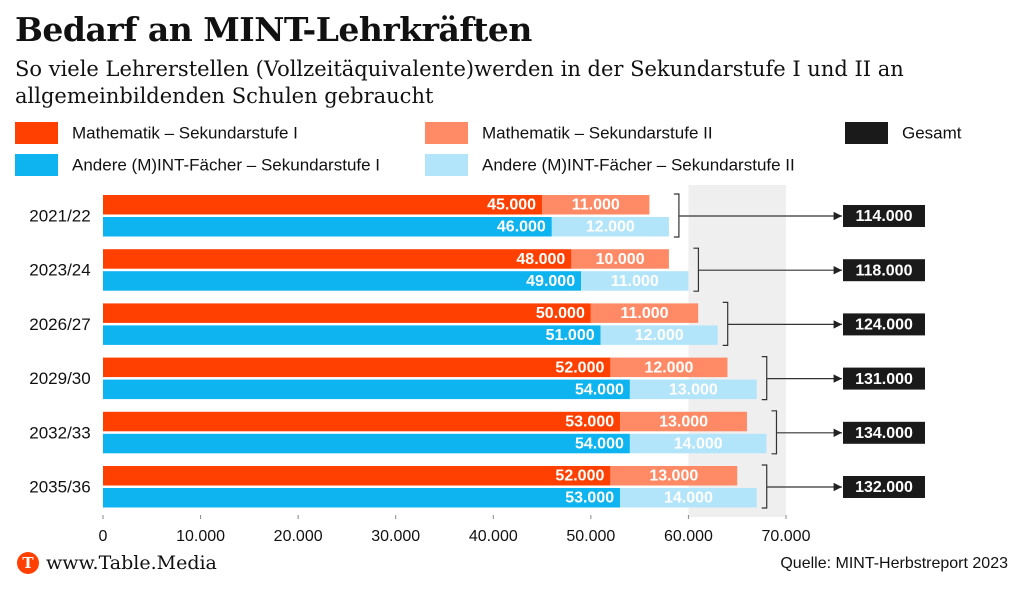 Image resolution: width=1024 pixels, height=590 pixels. Describe the element at coordinates (59, 432) in the screenshot. I see `y-tick-label: 2032/33` at that location.